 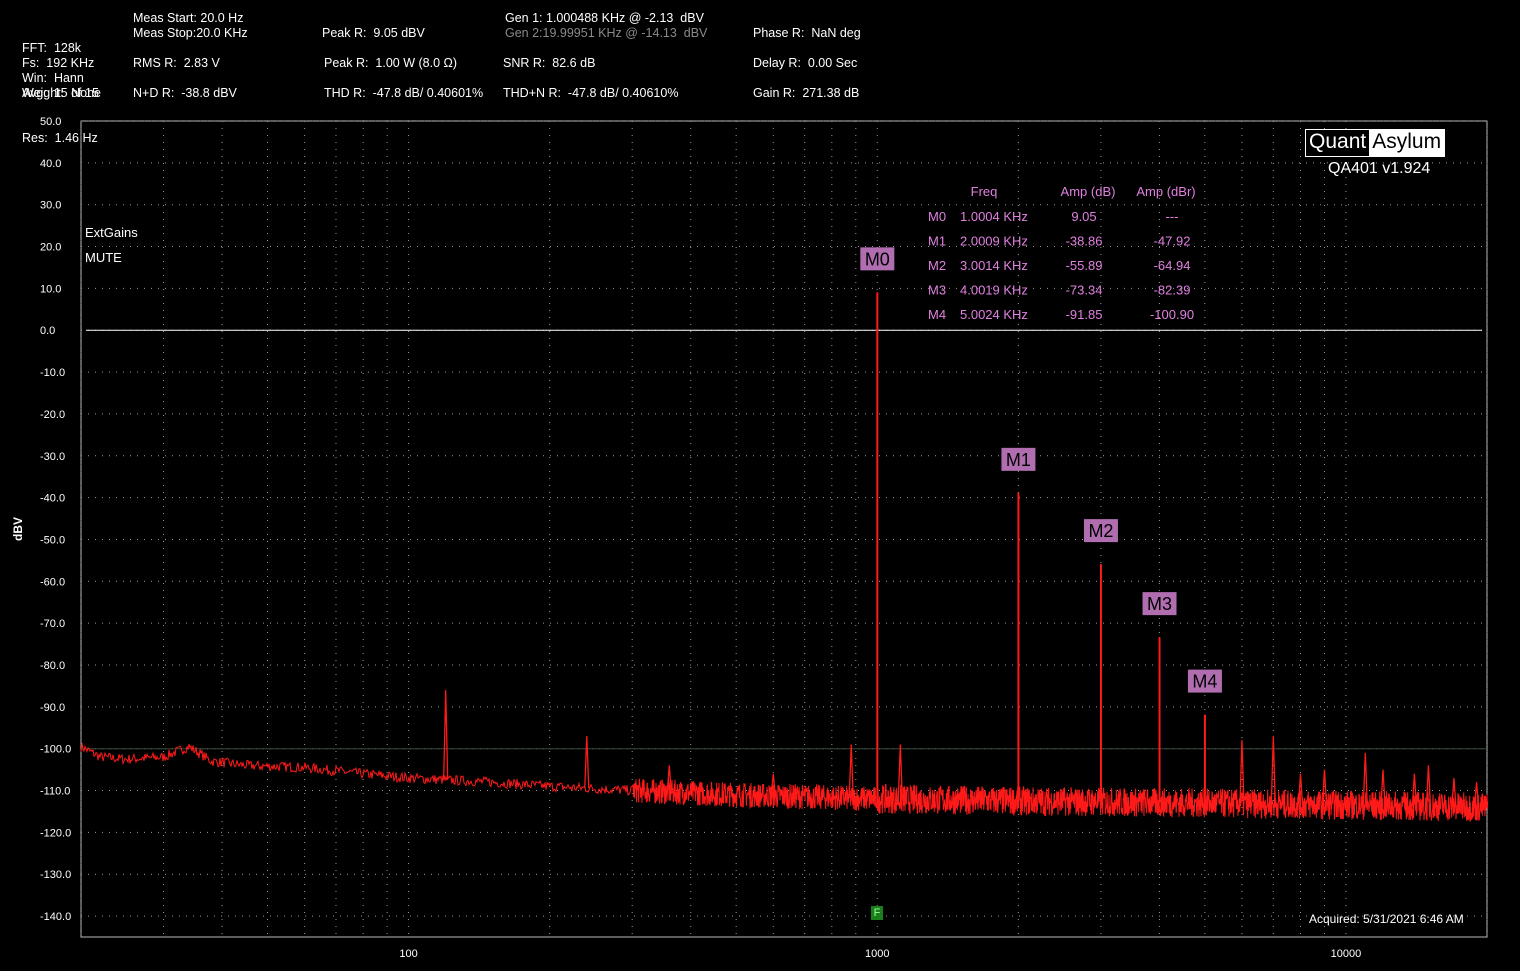 What do you see at coordinates (52, 457) in the screenshot?
I see `y-tick-label: -30.0` at bounding box center [52, 457].